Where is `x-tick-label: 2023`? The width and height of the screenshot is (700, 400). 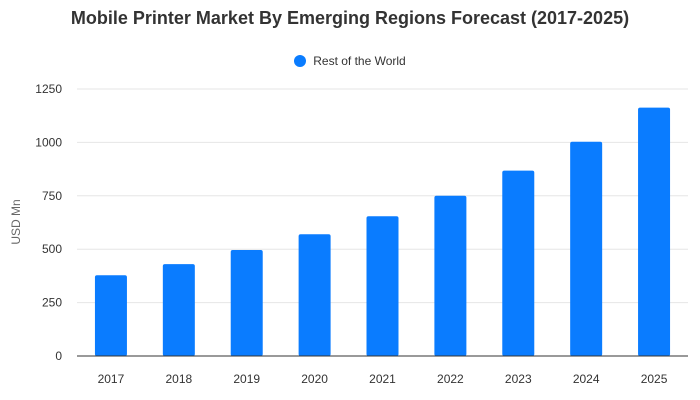 x-tick-label: 2023 is located at coordinates (518, 379).